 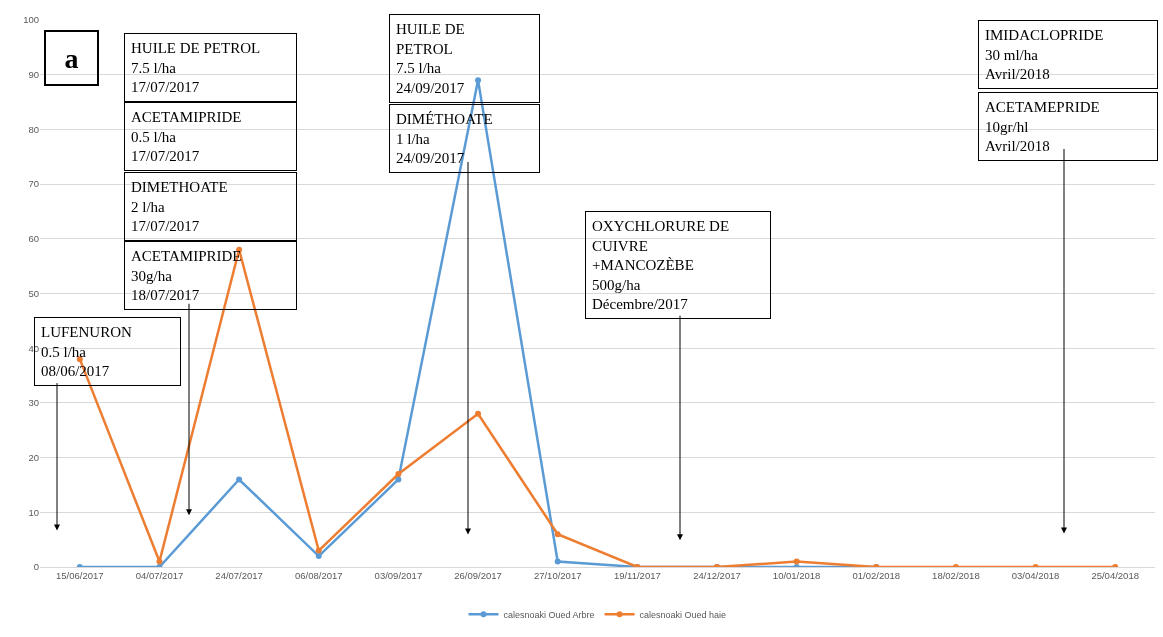 I want to click on y-tick-label: 50, so click(x=33, y=293).